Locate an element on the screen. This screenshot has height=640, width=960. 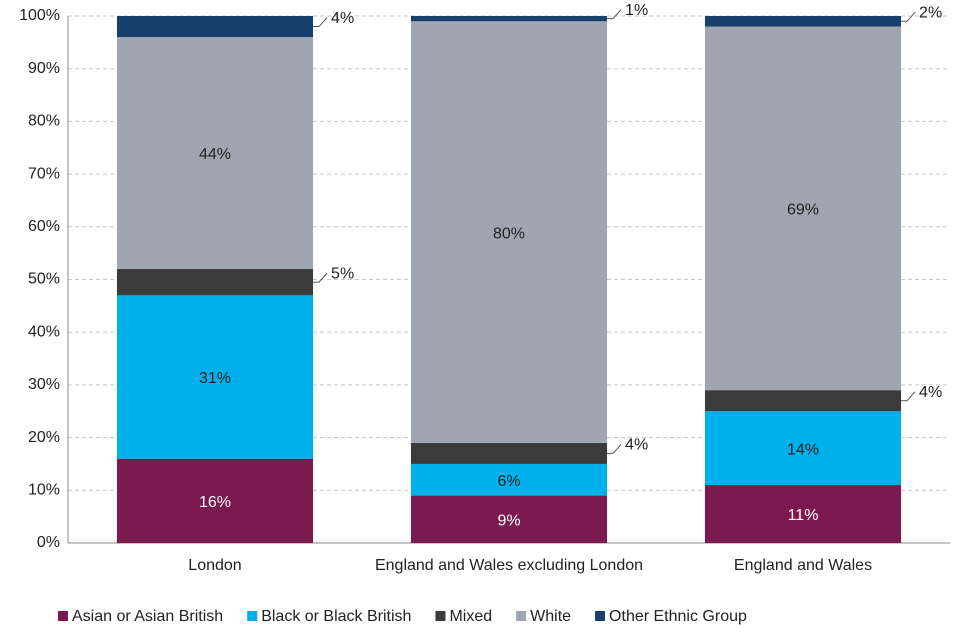
legend-label: Black or Black British is located at coordinates (336, 616).